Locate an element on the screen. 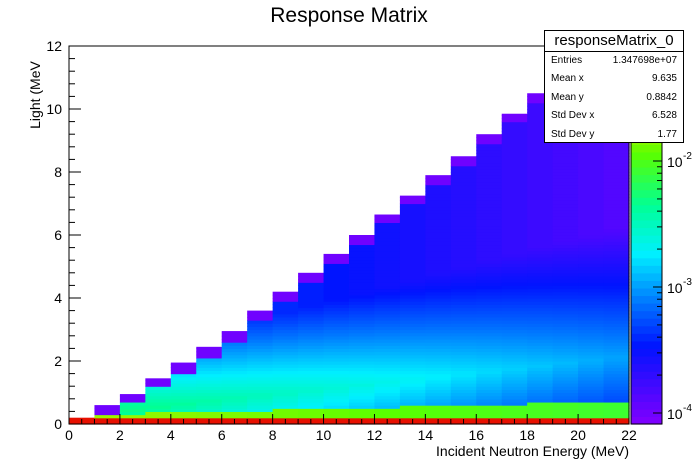  x-tick-label: 20 is located at coordinates (578, 435).